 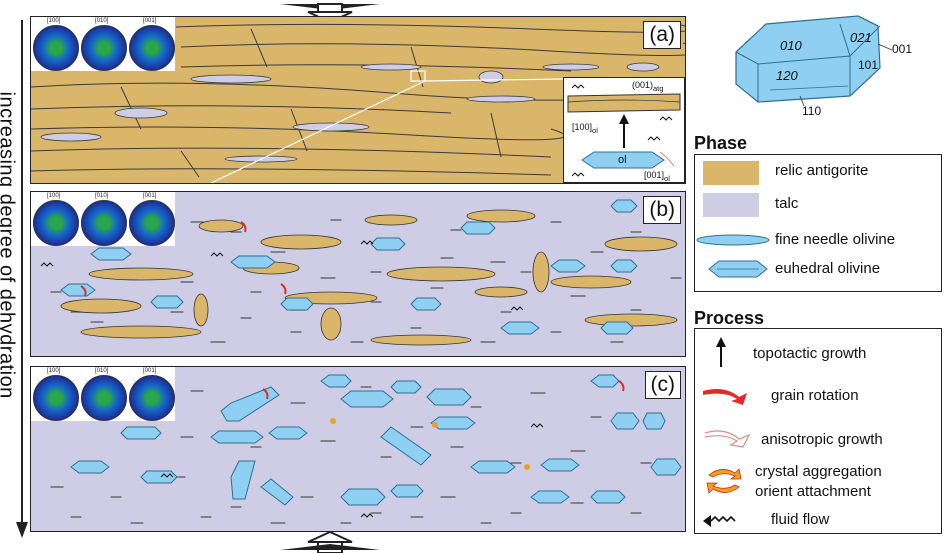 What do you see at coordinates (812, 111) in the screenshot?
I see `crystal-callout-110: 110` at bounding box center [812, 111].